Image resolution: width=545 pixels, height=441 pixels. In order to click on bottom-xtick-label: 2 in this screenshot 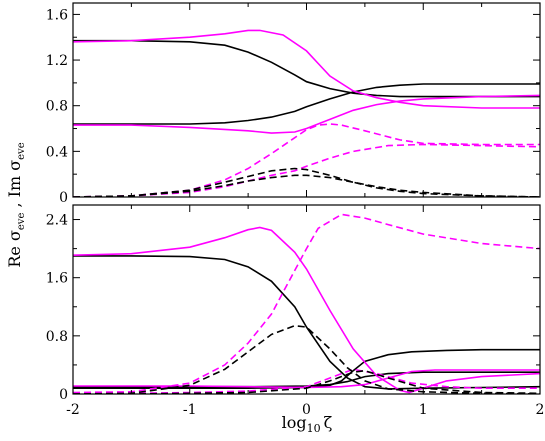, I will do `click(540, 410)`.